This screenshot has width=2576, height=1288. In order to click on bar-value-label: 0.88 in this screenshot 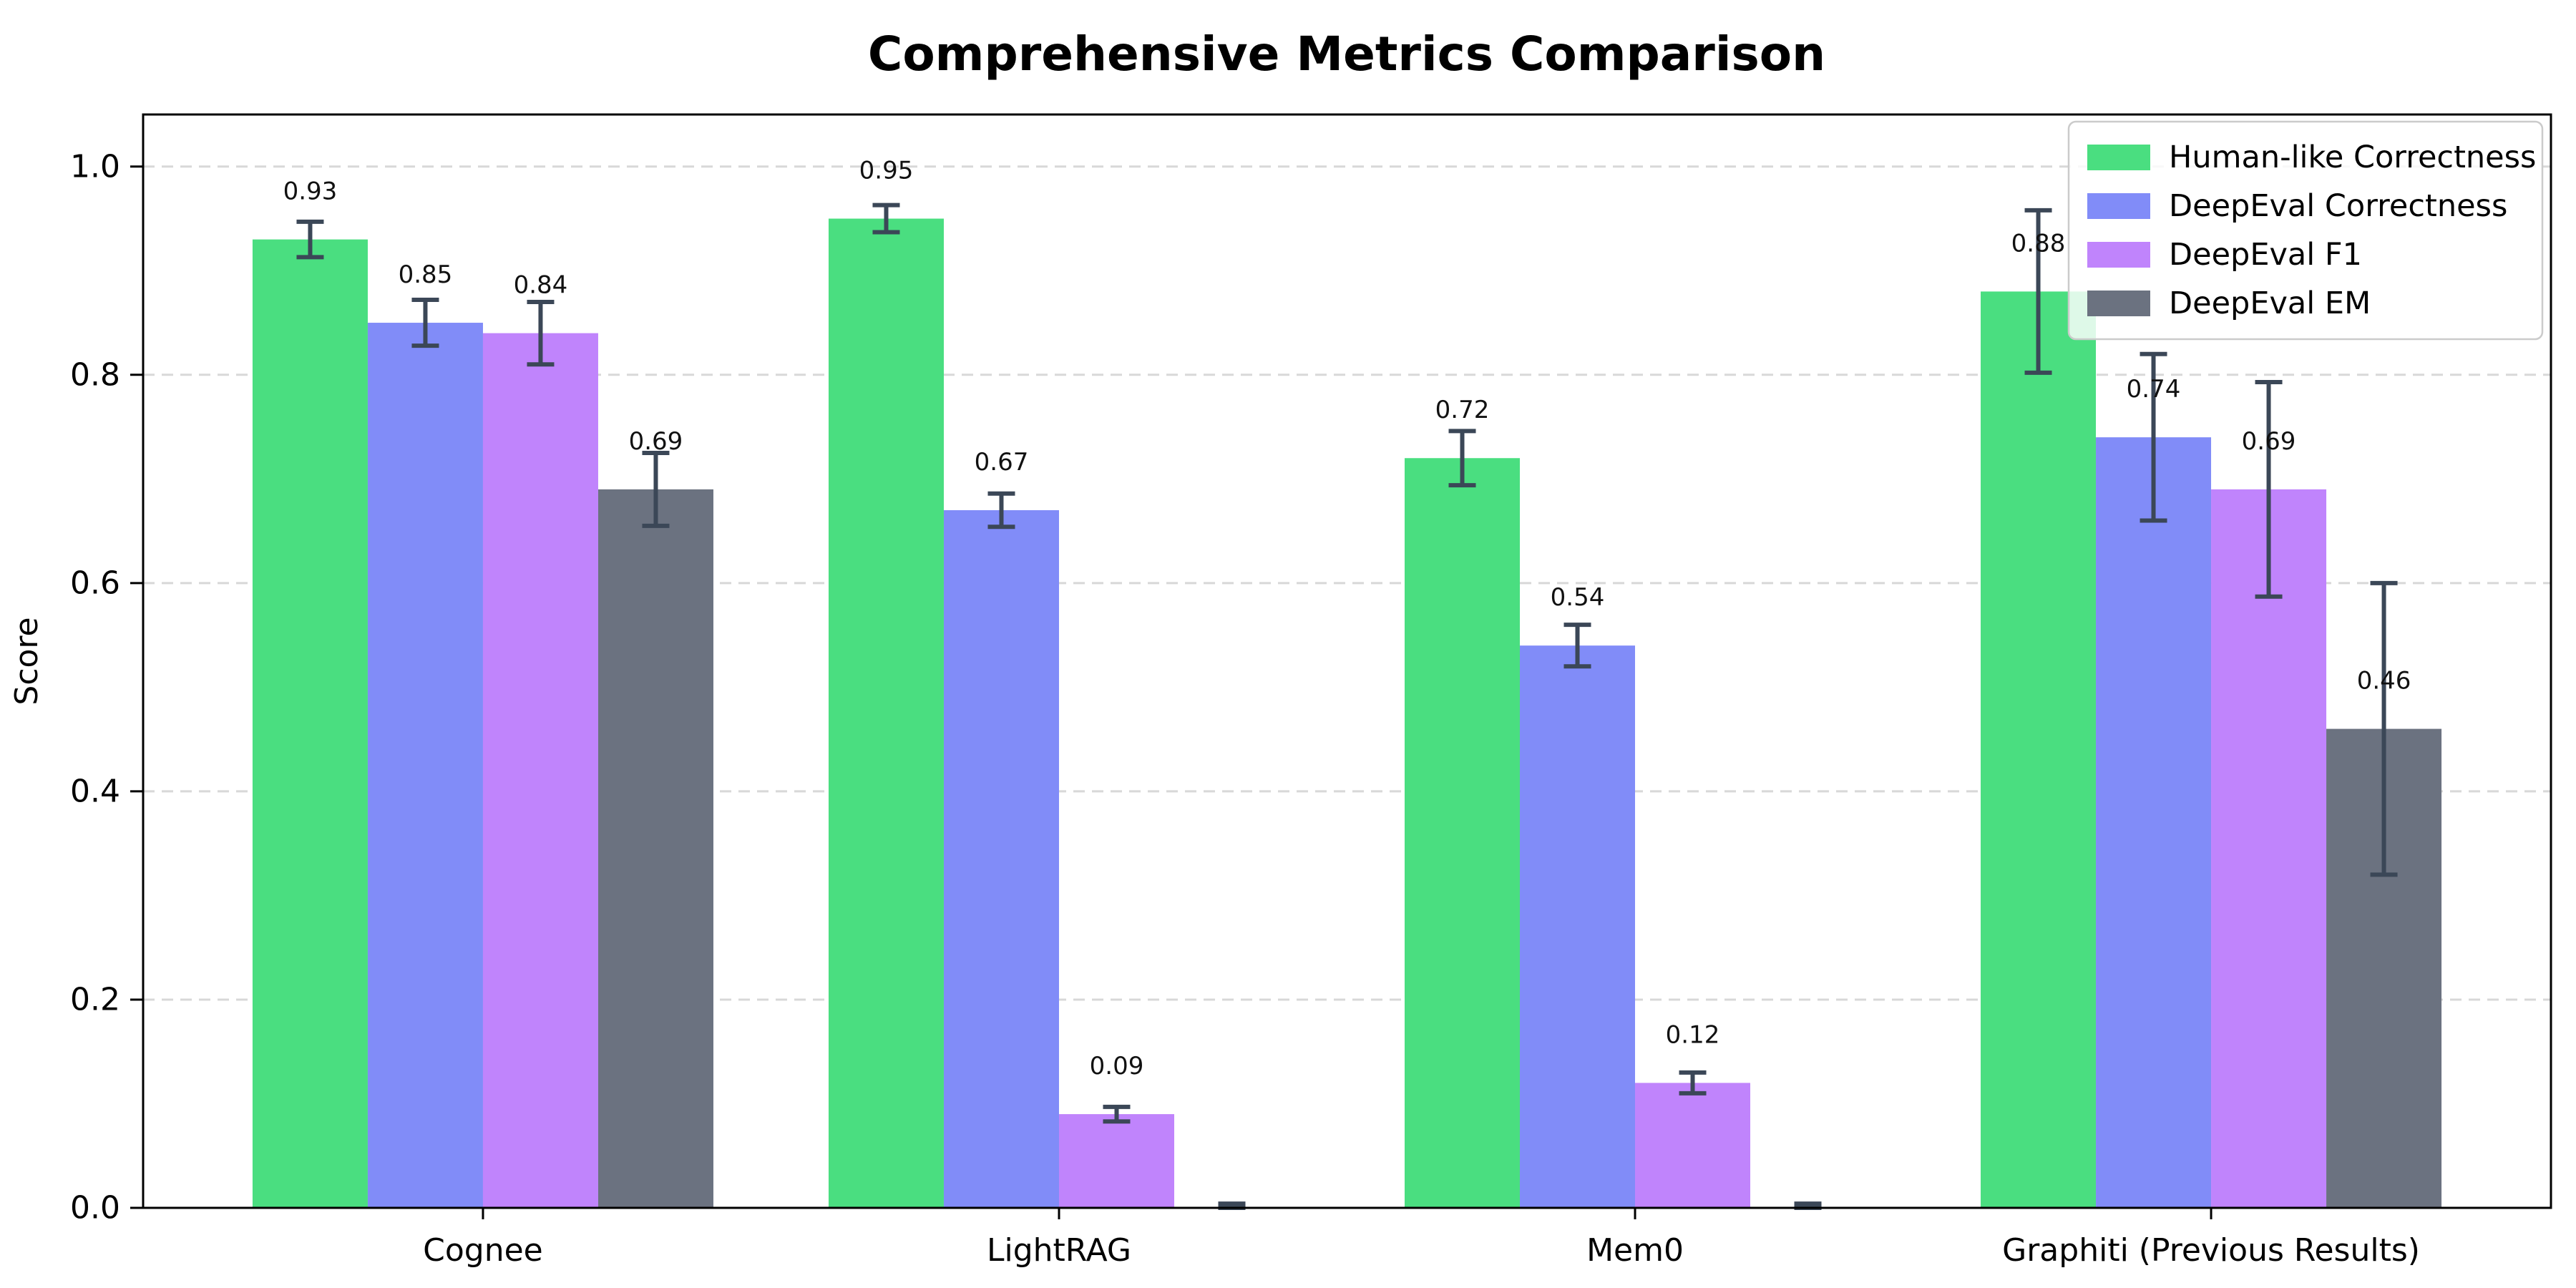, I will do `click(2038, 243)`.